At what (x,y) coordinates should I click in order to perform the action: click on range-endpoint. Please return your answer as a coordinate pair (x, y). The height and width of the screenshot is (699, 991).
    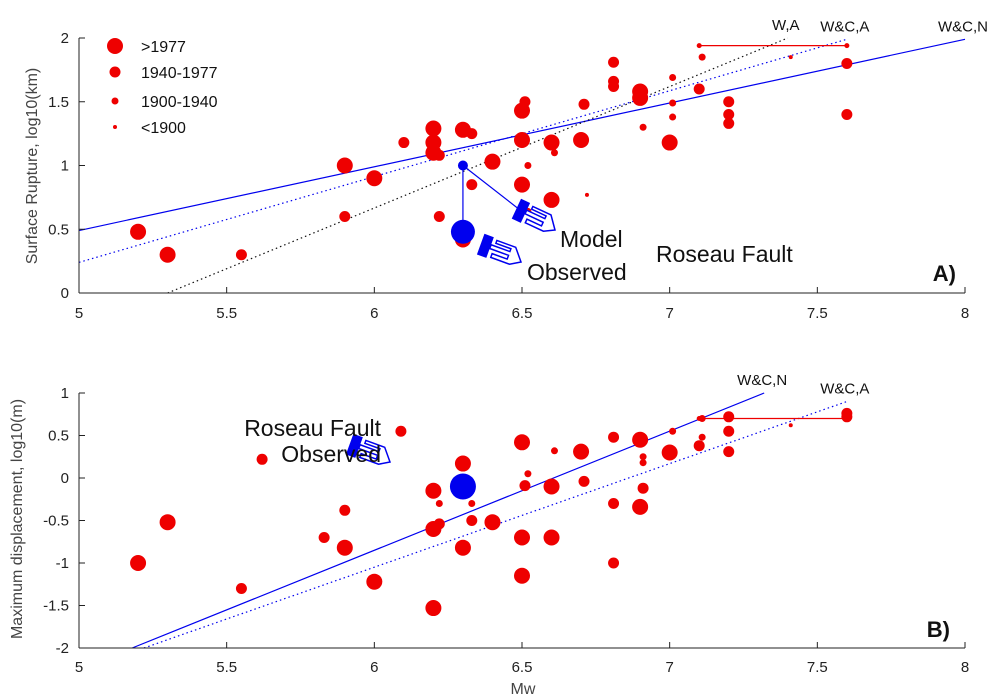
    Looking at the image, I should click on (847, 46).